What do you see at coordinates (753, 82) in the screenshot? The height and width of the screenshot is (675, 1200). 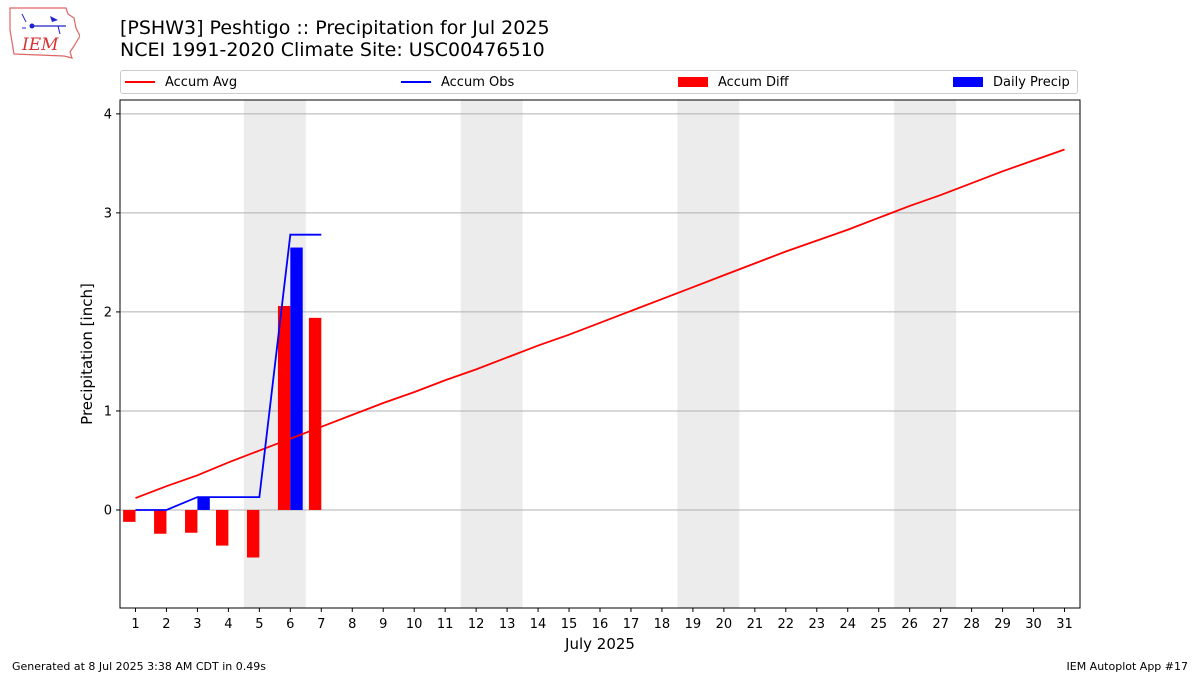 I see `legend-label-accum-diff: Accum Diff` at bounding box center [753, 82].